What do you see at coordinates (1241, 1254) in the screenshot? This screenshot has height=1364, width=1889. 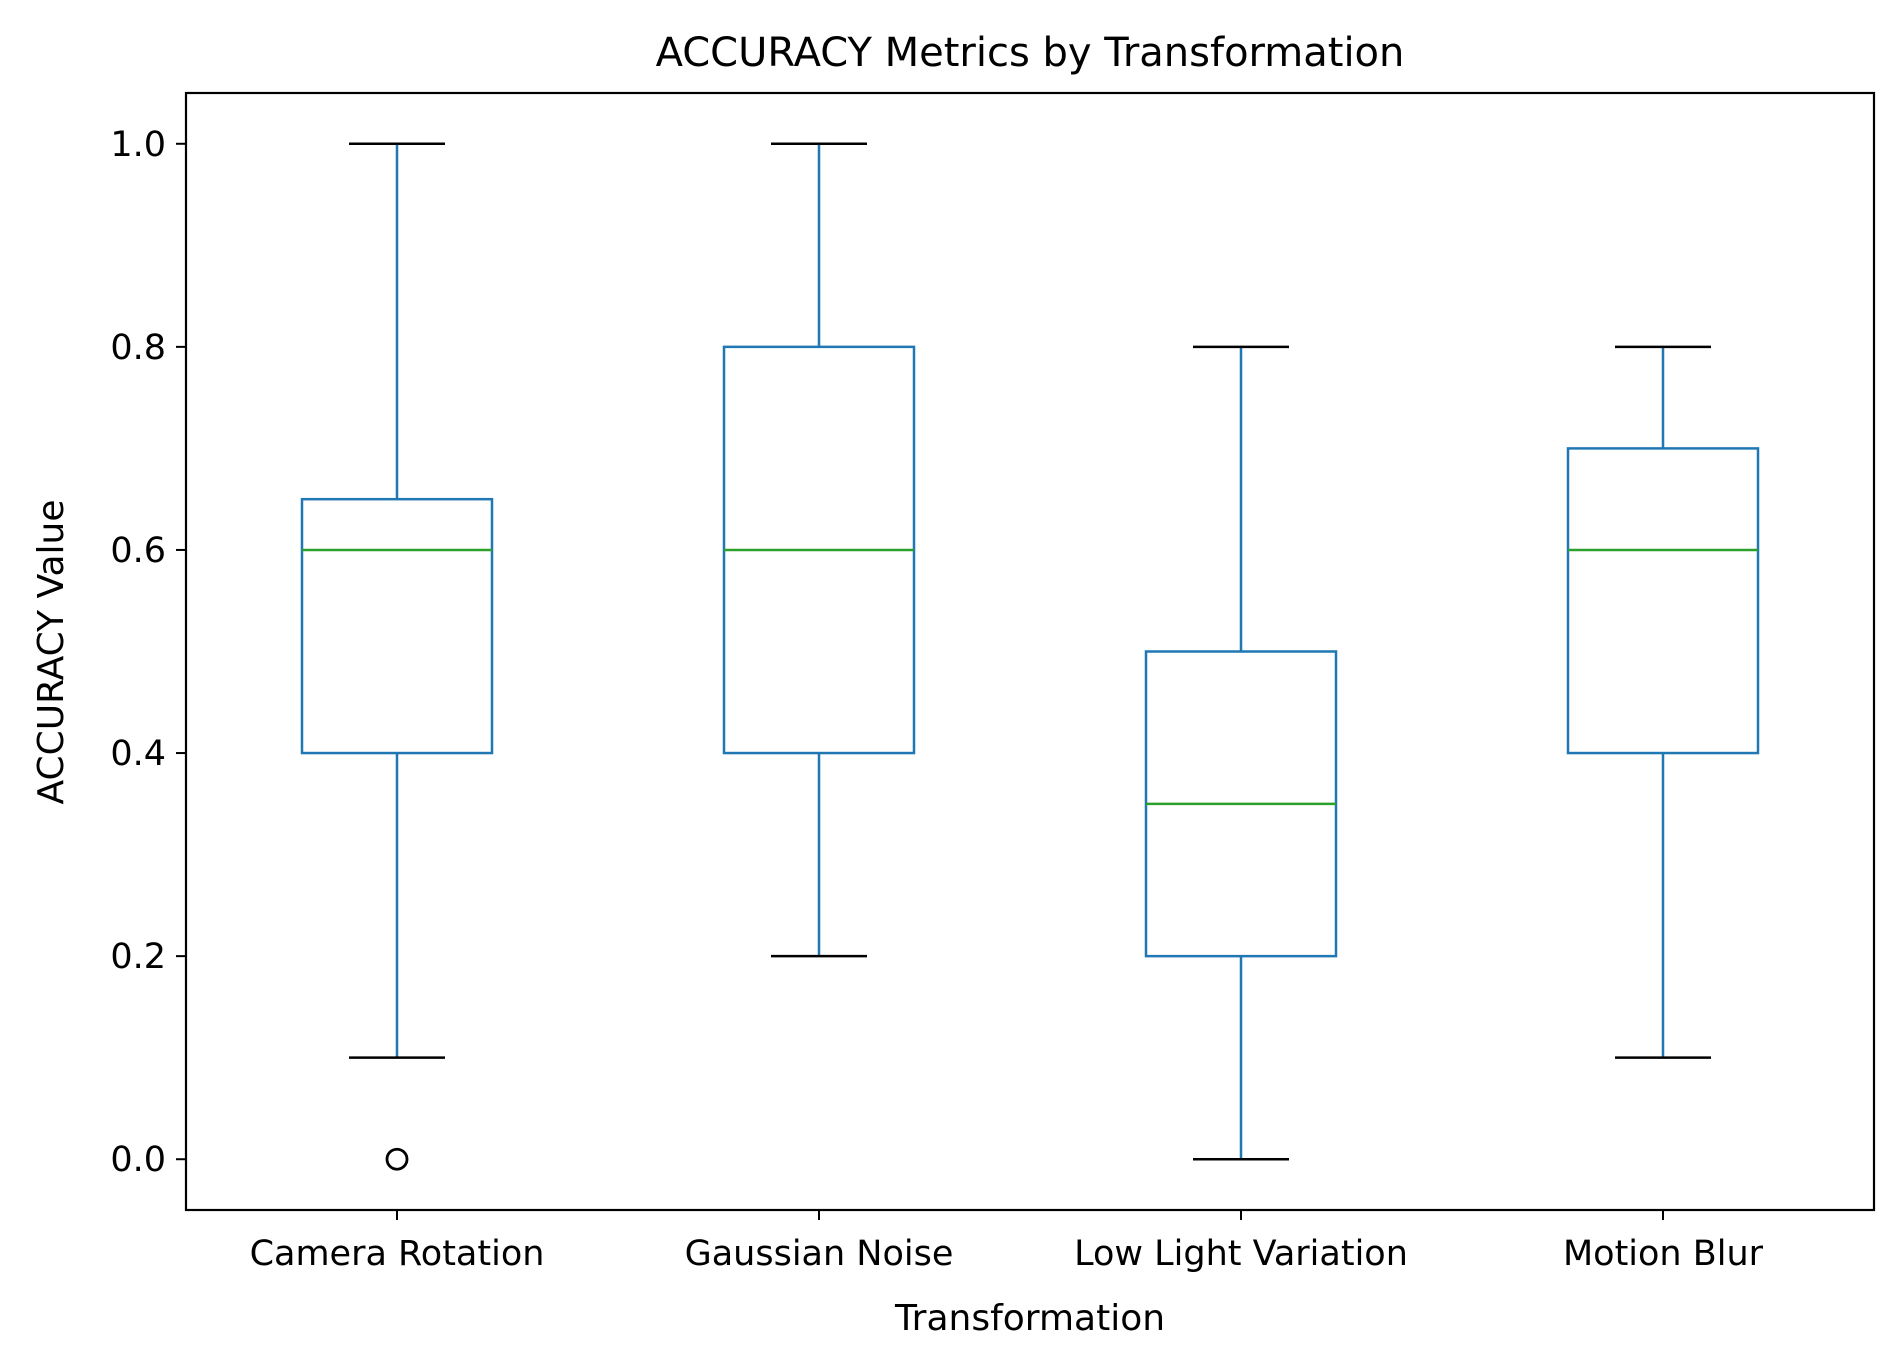 I see `x-tick-label: Low Light Variation` at bounding box center [1241, 1254].